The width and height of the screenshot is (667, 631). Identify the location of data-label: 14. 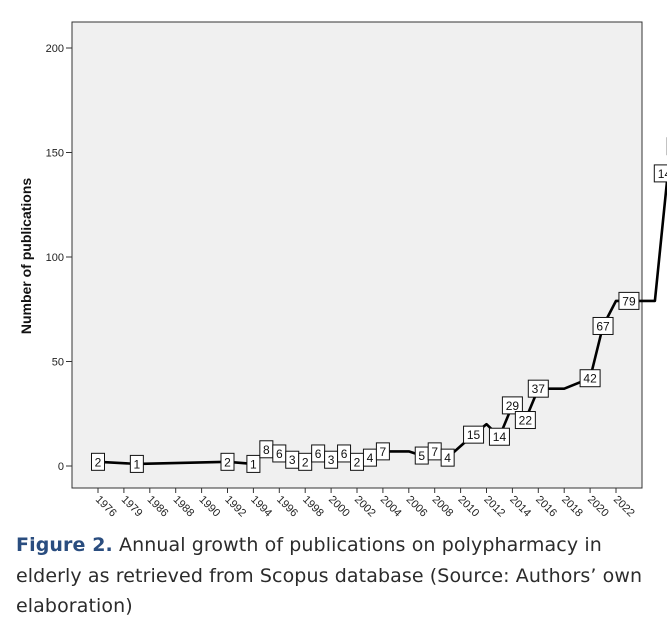
(500, 437).